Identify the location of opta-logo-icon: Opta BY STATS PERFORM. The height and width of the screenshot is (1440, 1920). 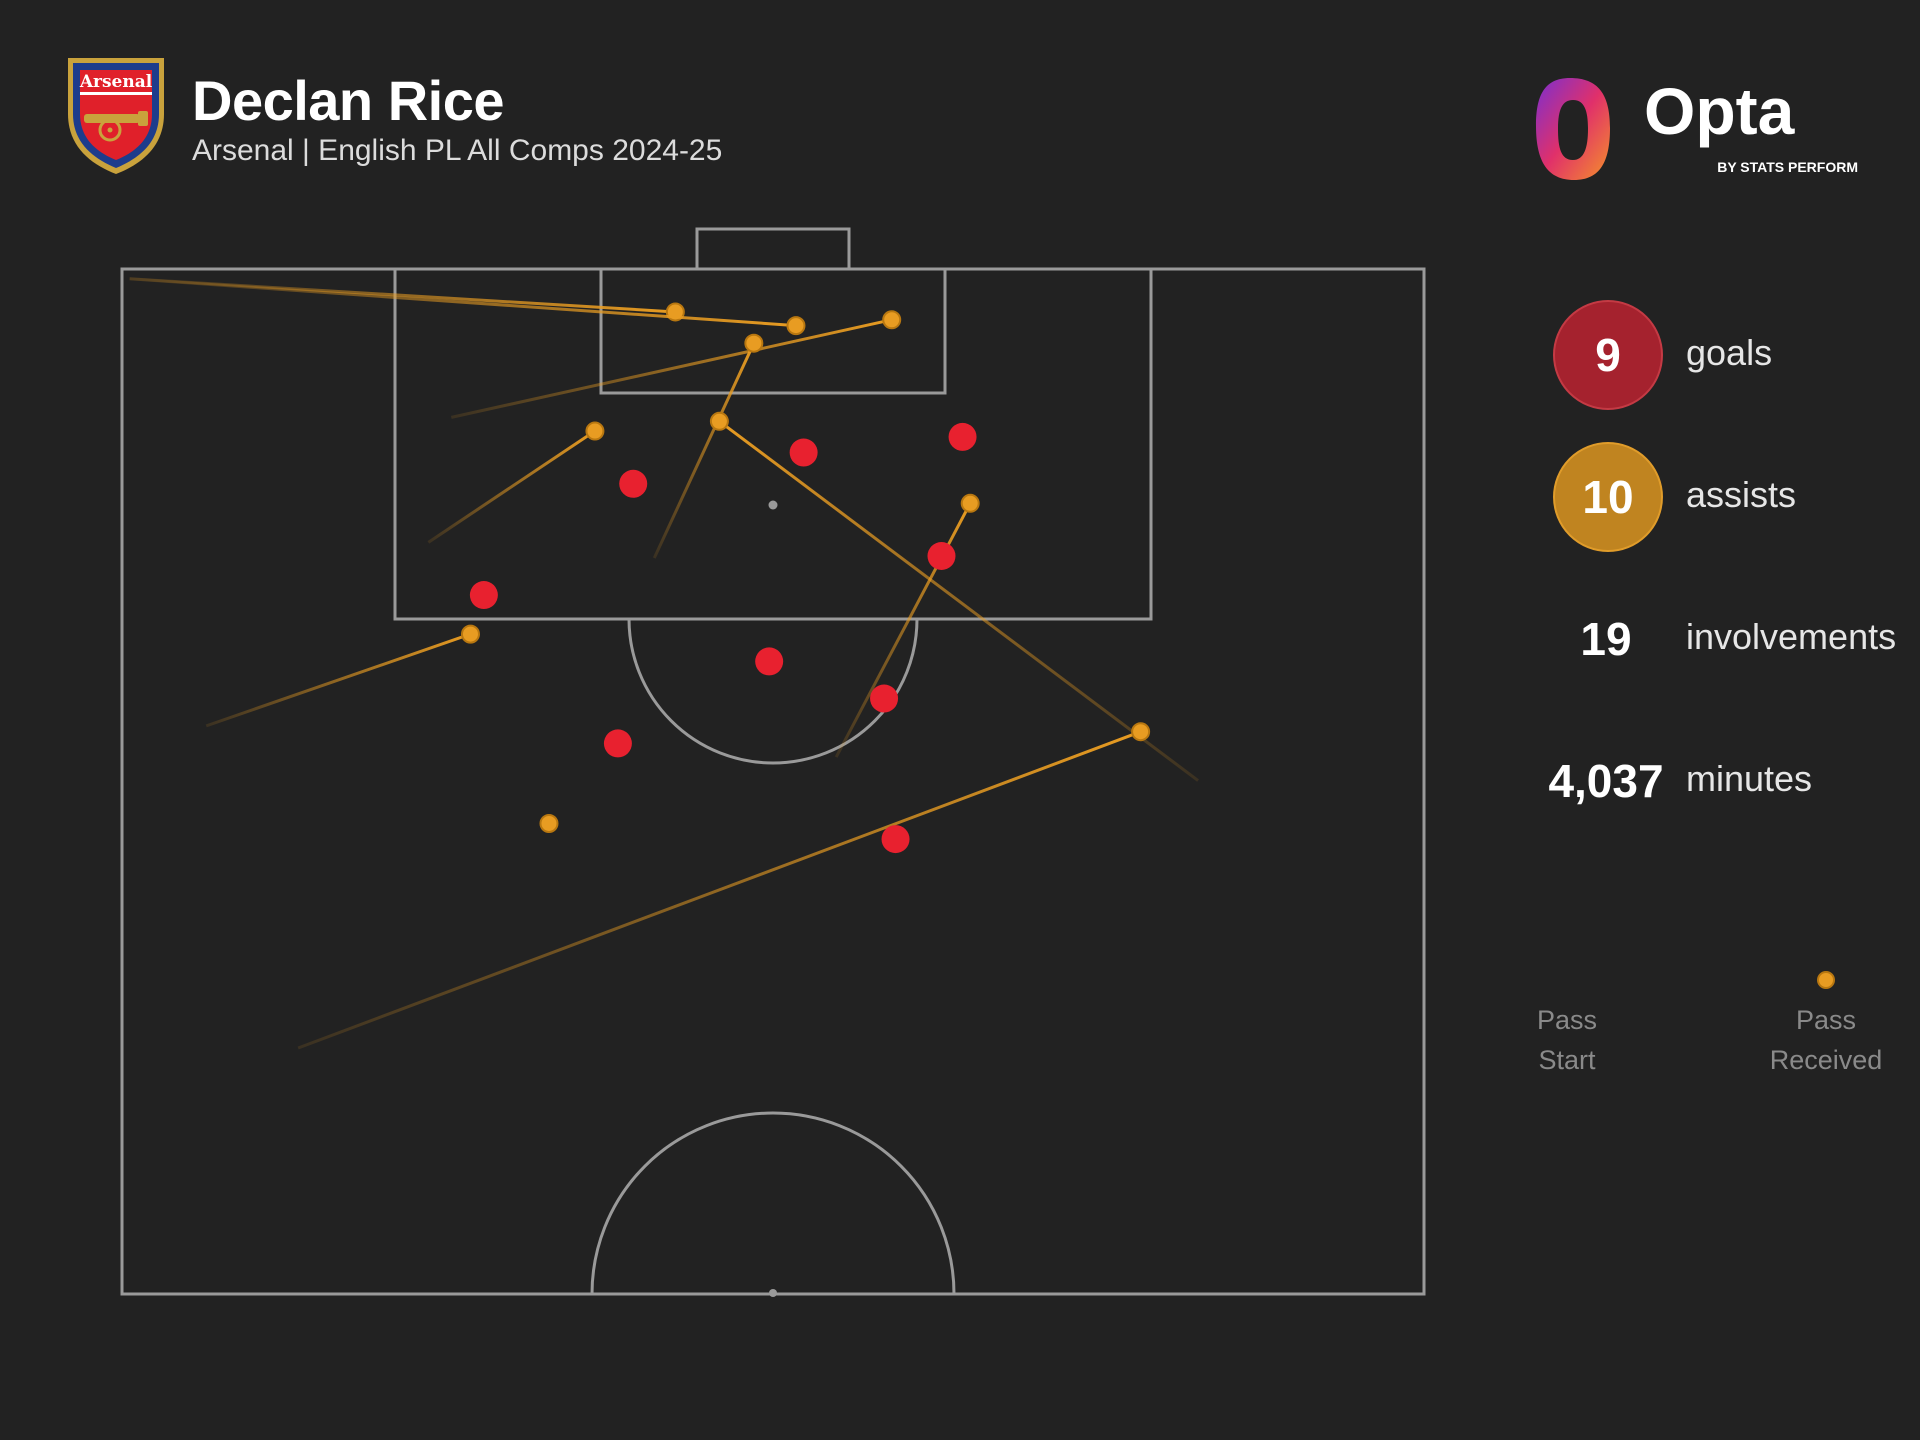
(1697, 127).